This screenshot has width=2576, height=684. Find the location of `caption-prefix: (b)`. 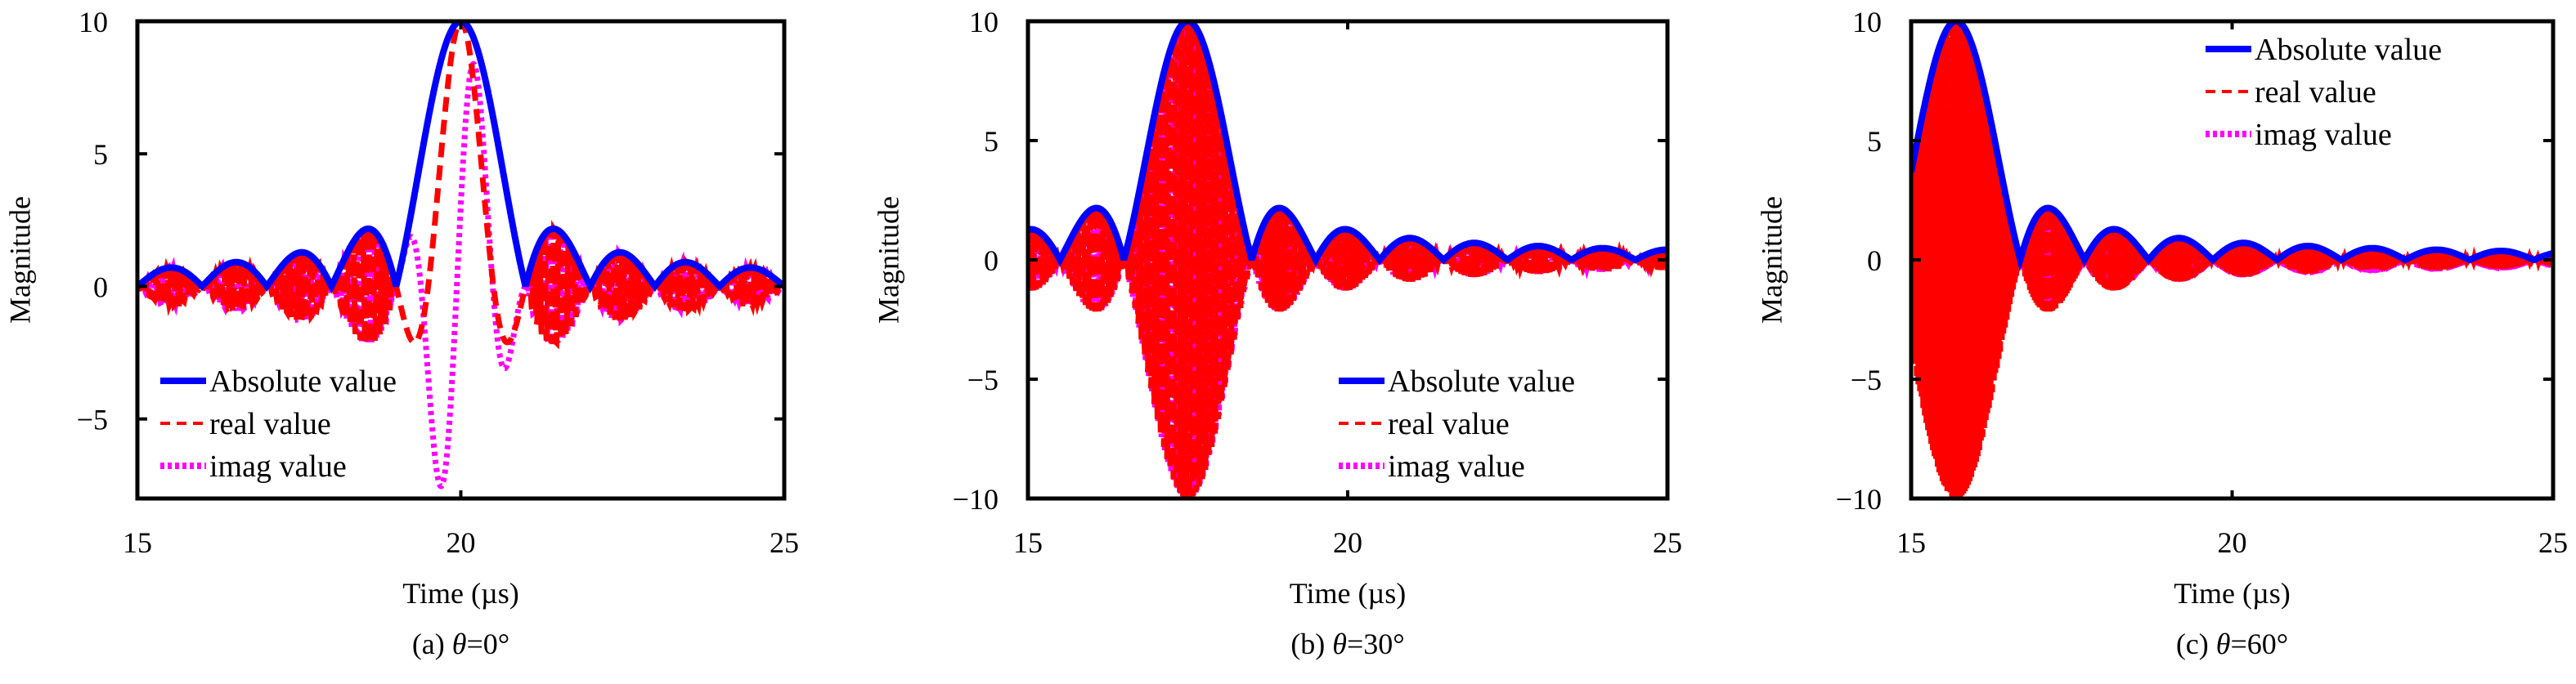

caption-prefix: (b) is located at coordinates (1311, 644).